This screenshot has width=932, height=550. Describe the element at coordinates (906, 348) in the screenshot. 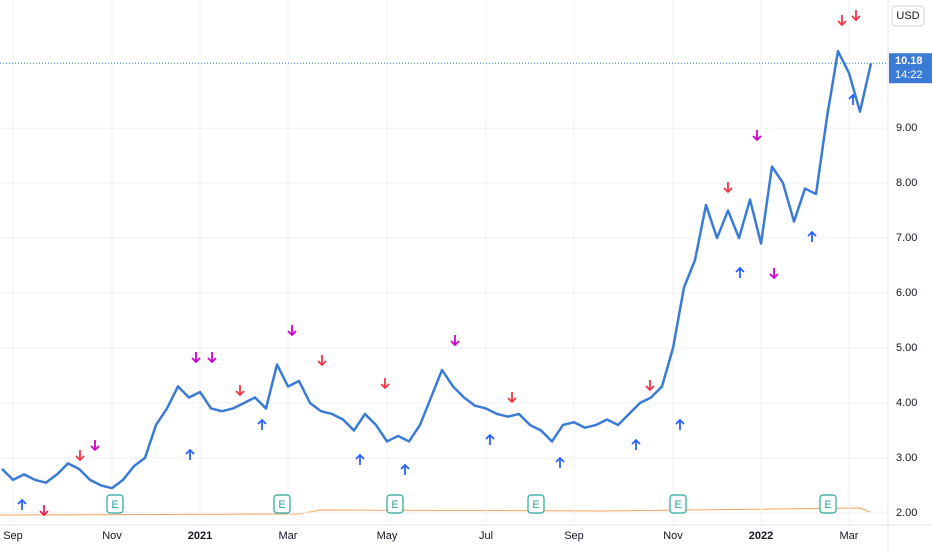

I see `y-tick-label: 5.00` at that location.